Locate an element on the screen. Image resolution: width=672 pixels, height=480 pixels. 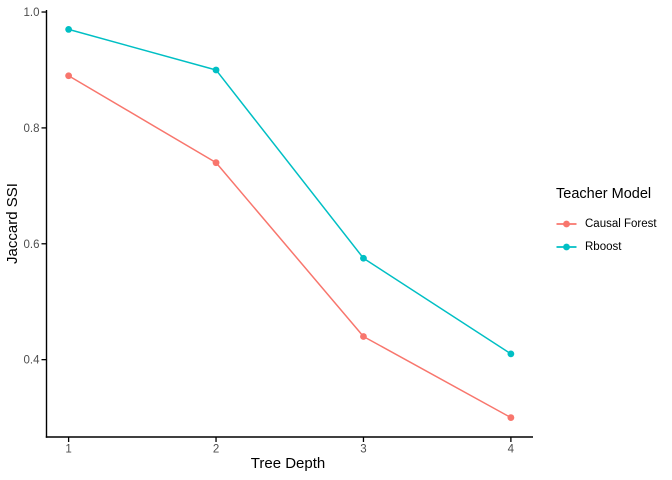
legend-title: Teacher Model is located at coordinates (604, 194).